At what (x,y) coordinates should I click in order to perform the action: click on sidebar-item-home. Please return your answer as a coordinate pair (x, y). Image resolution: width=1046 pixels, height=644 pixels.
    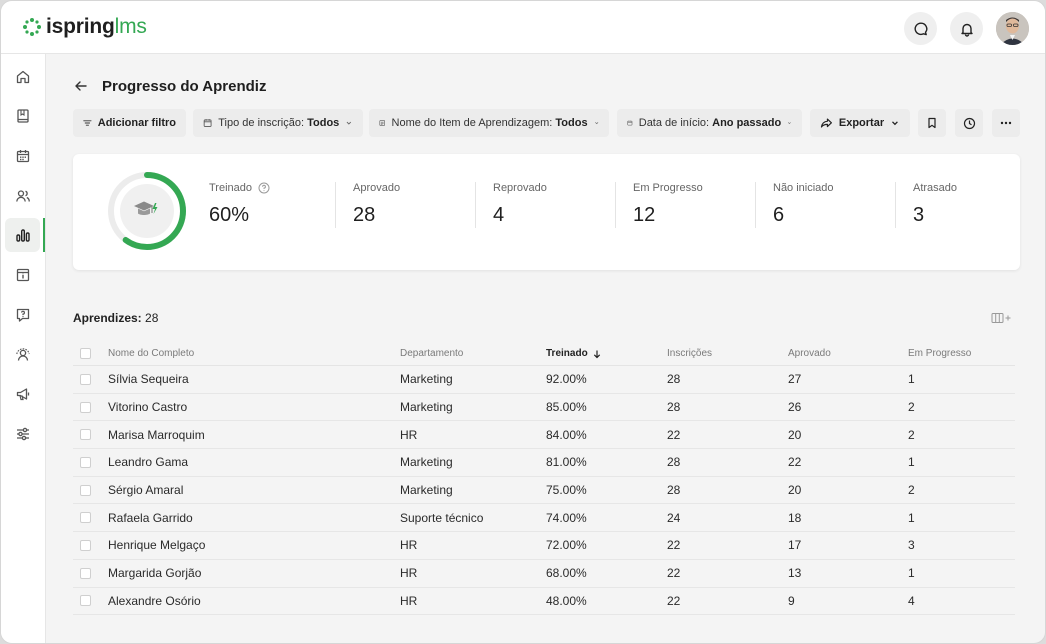
    Looking at the image, I should click on (22, 77).